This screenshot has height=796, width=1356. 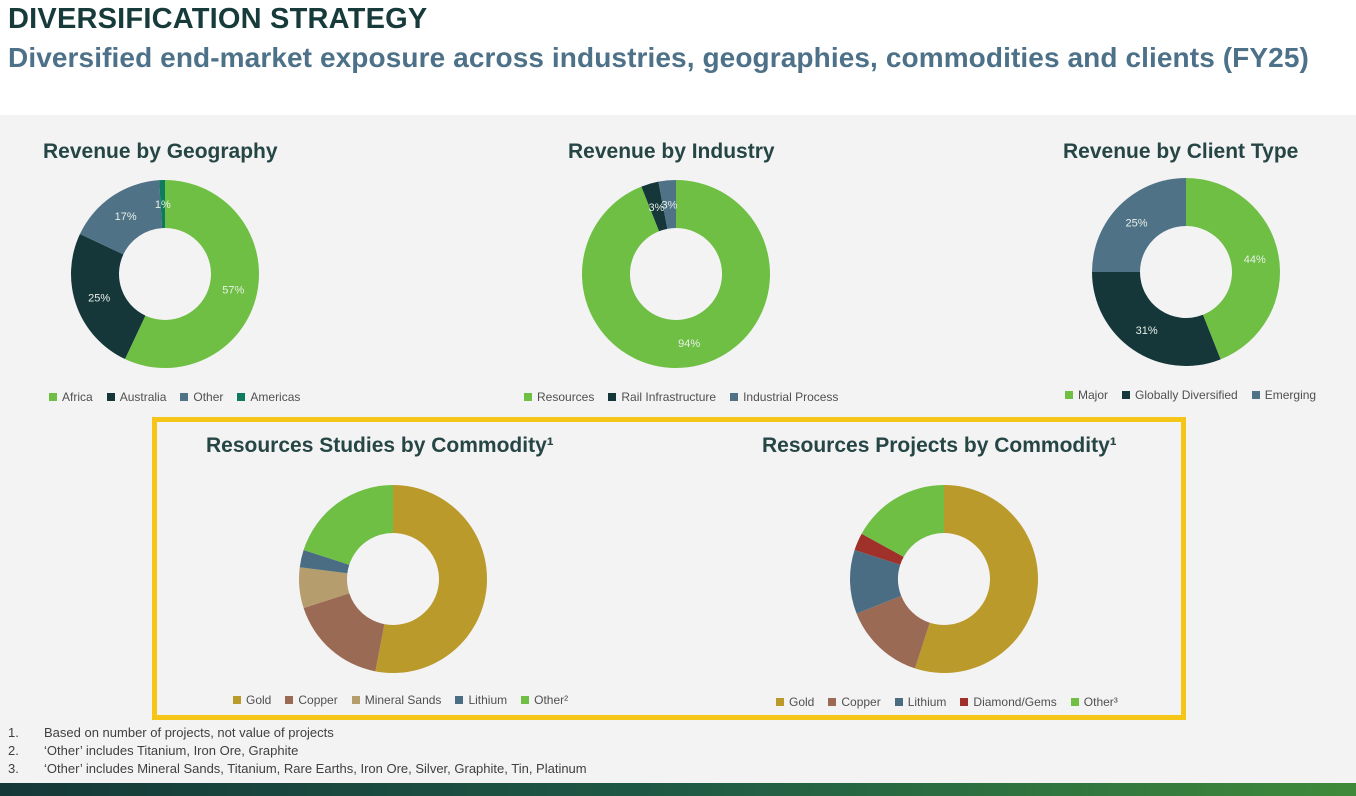 I want to click on legend-label: Resources, so click(x=566, y=397).